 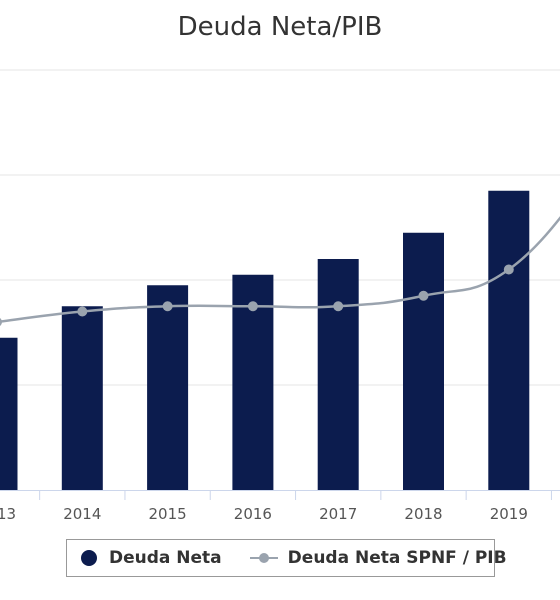 What do you see at coordinates (89, 558) in the screenshot?
I see `legend-dot-icon` at bounding box center [89, 558].